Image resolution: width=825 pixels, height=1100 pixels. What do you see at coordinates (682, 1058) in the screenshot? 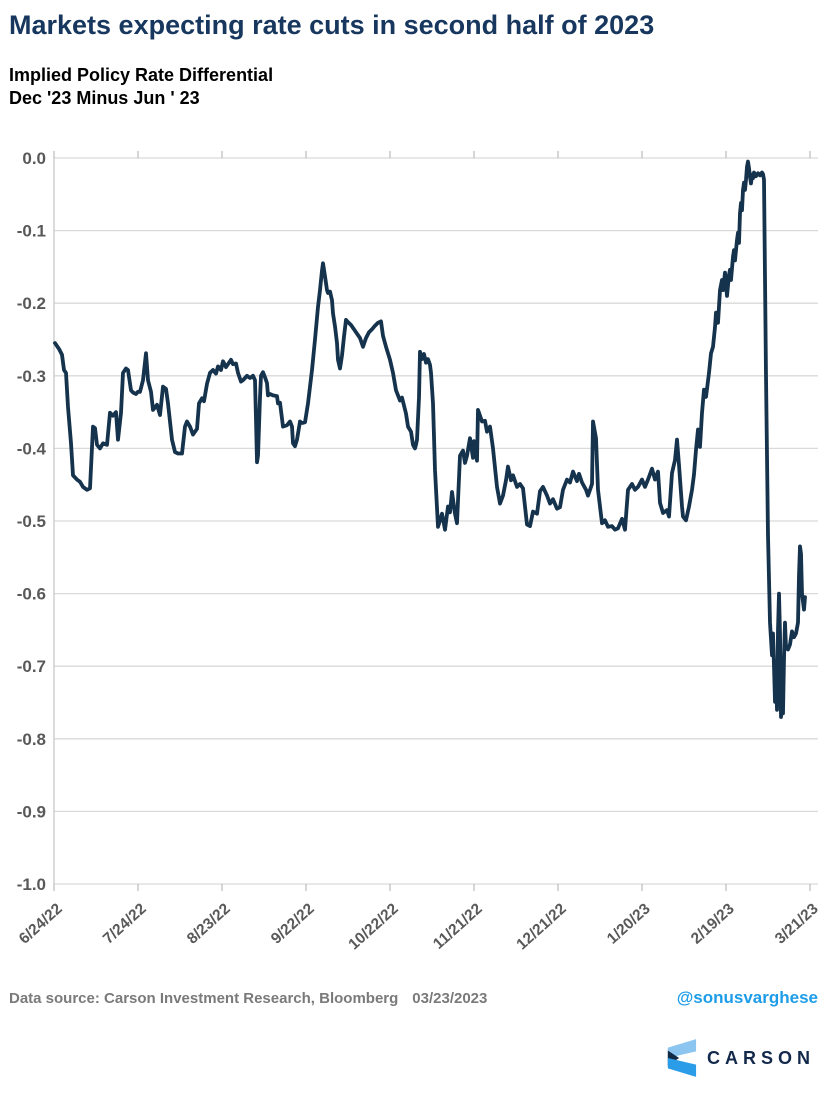
I see `carson-chevron-icon` at bounding box center [682, 1058].